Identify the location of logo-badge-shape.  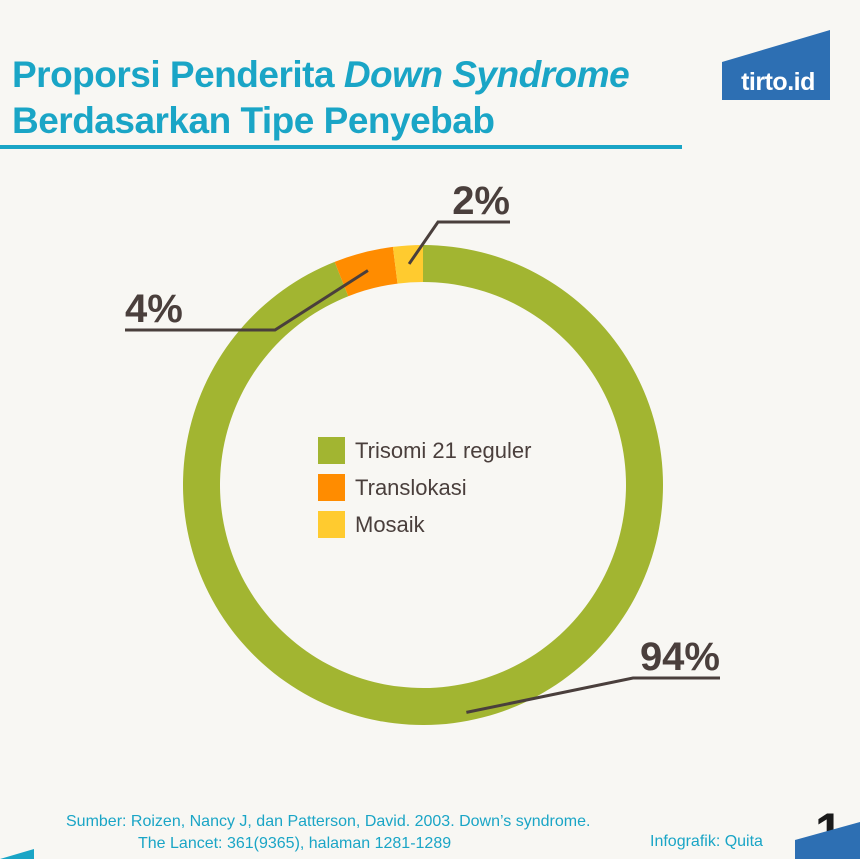
(776, 65).